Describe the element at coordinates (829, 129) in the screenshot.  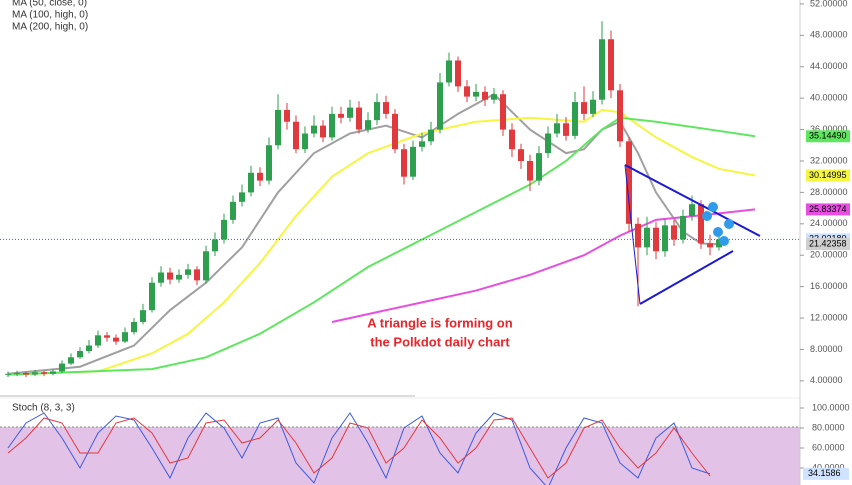
I see `y-tick-label: 36.00000` at that location.